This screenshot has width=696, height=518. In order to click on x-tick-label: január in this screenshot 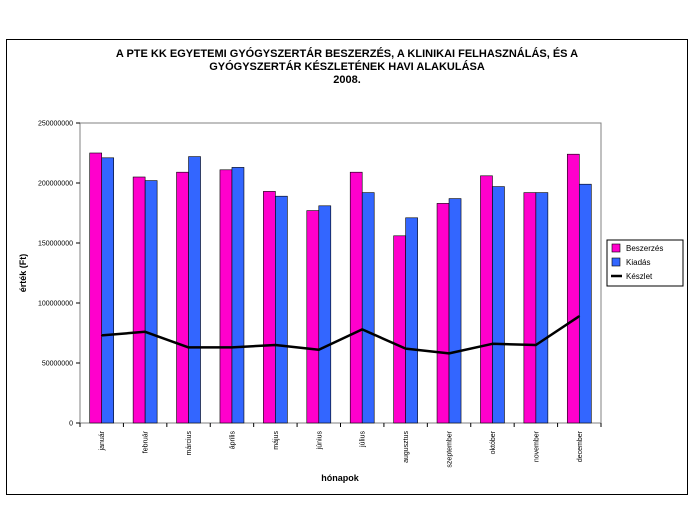, I will do `click(102, 440)`.